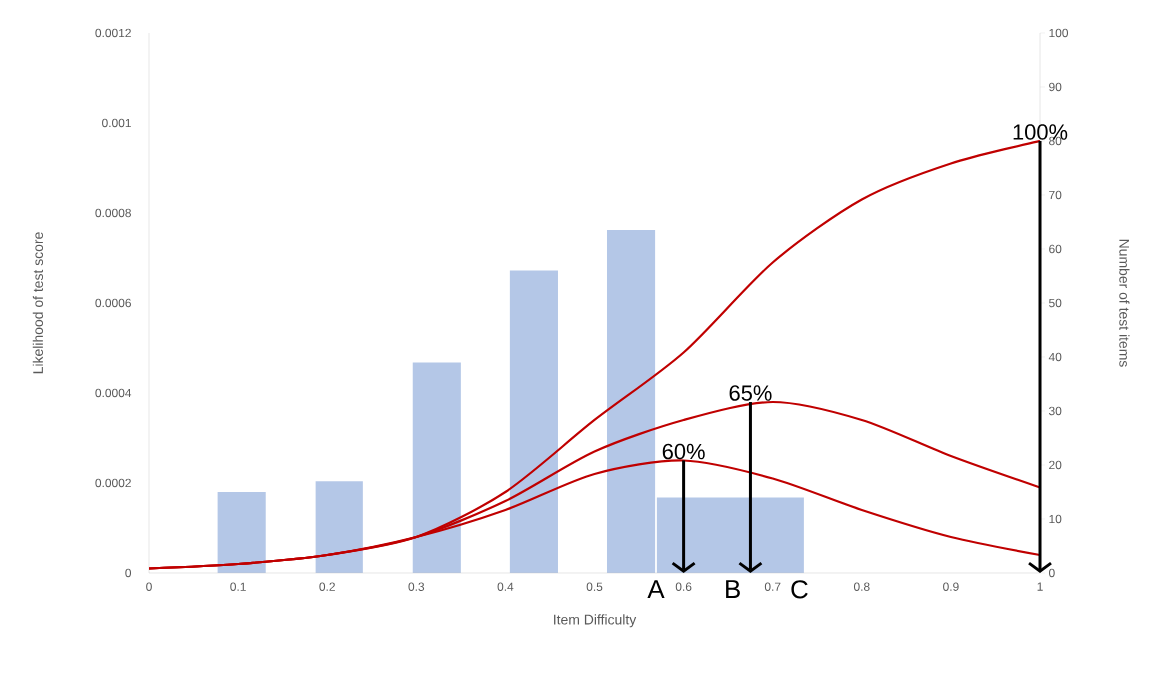  Describe the element at coordinates (1055, 249) in the screenshot. I see `y2-tick-label: 60` at that location.